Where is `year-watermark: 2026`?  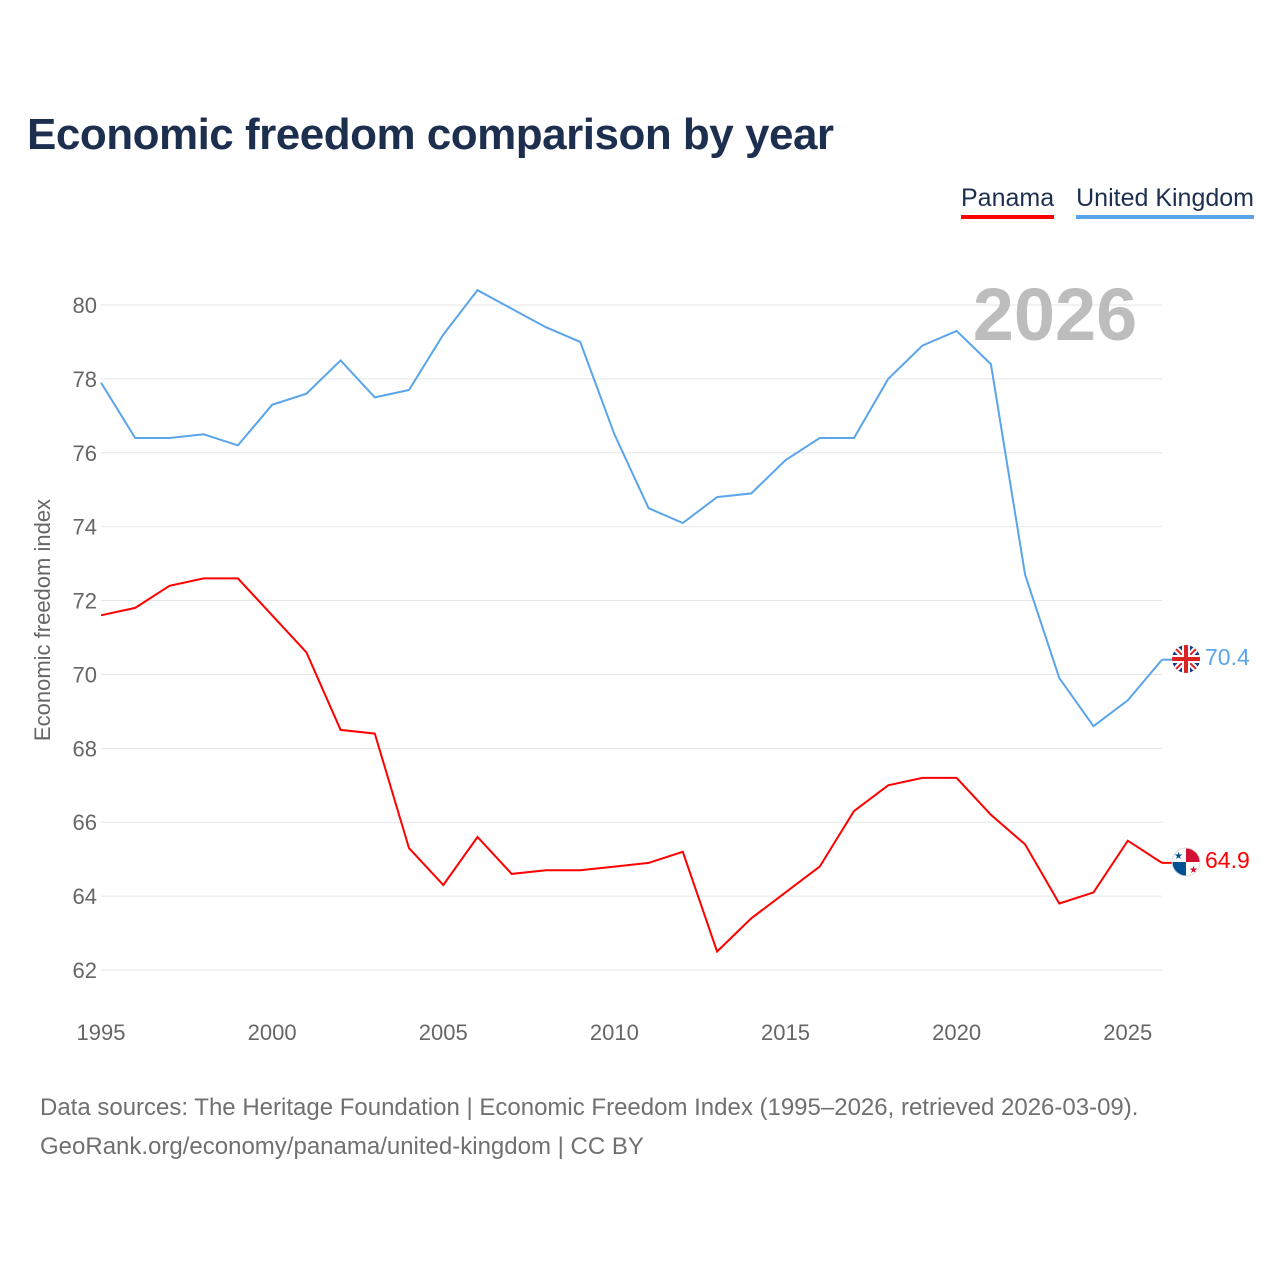 year-watermark: 2026 is located at coordinates (1055, 314).